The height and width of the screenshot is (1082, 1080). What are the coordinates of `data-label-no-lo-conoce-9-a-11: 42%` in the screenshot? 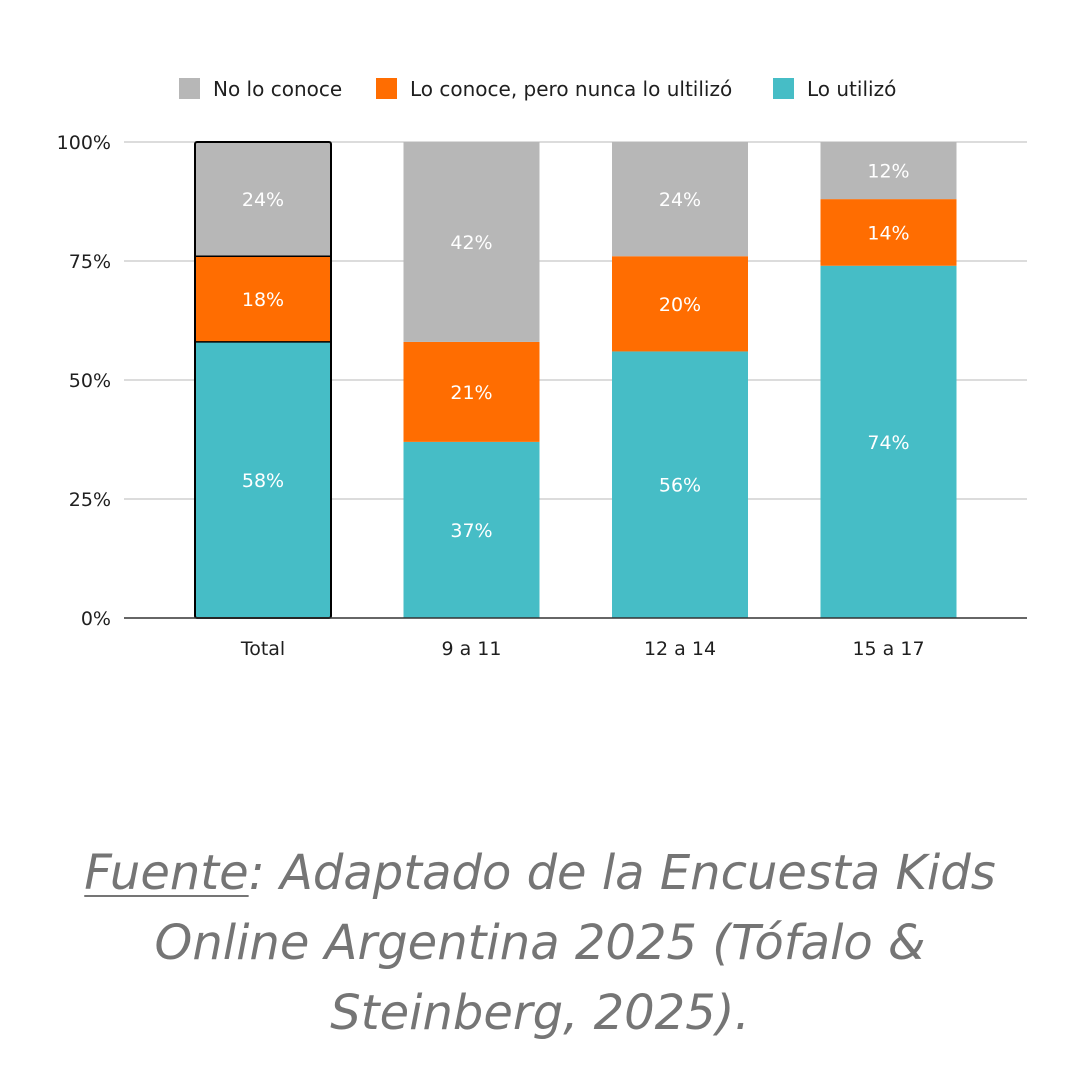 It's located at (471, 243).